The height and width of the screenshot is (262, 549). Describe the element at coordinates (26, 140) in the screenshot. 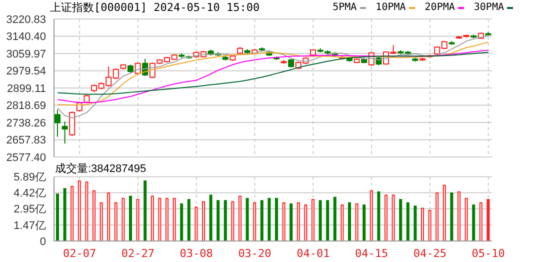

I see `y-tick-label: 2657.83` at that location.